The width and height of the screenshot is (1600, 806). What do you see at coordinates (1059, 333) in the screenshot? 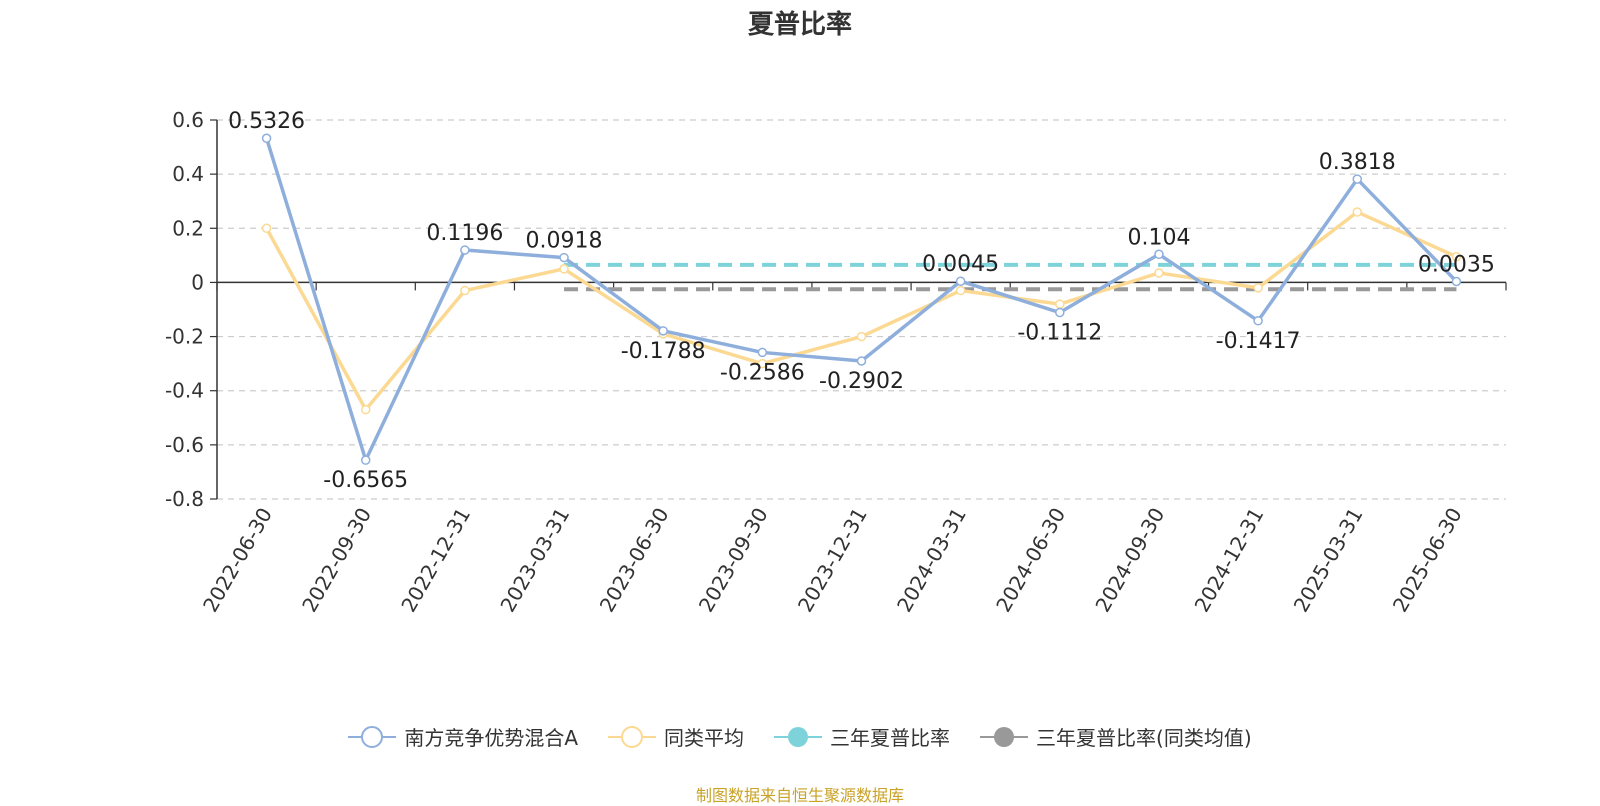
I see `data-label: -0.1112` at bounding box center [1059, 333].